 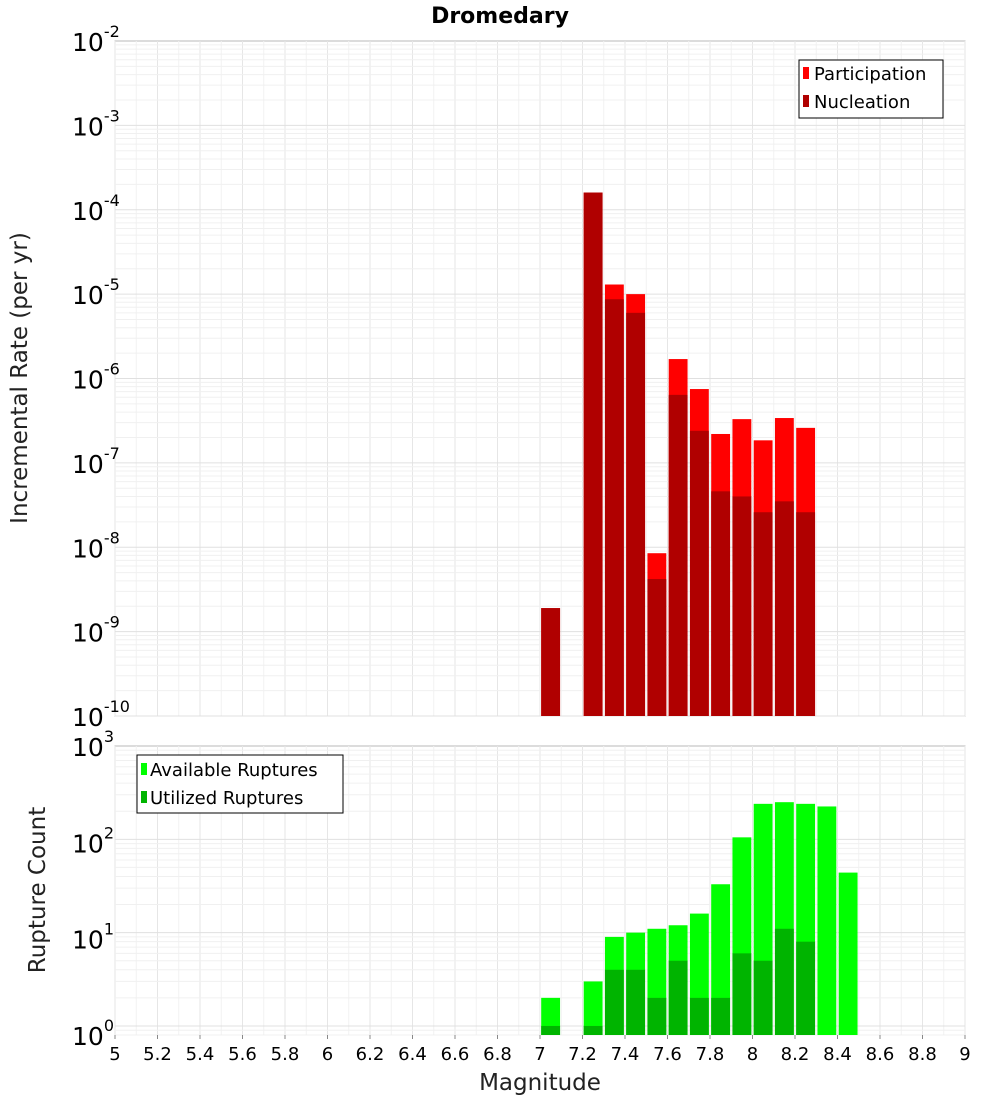 I want to click on legend-swatch-participation, so click(x=806, y=73).